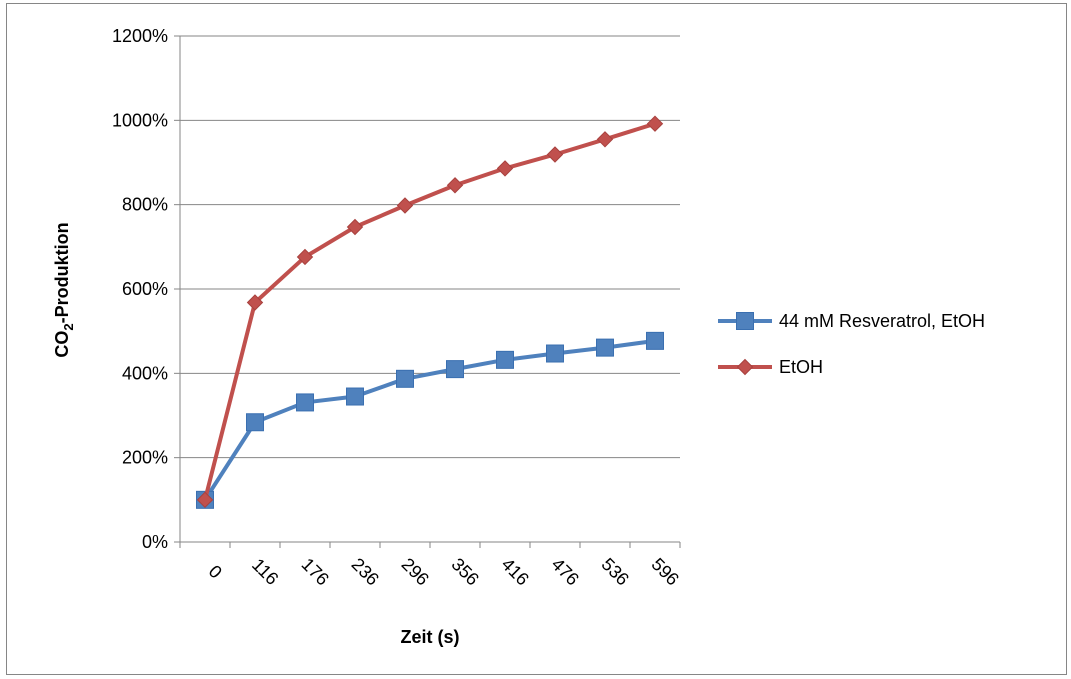 The image size is (1071, 679). I want to click on x-tick-labels: 0 116 176 236 296 356 416 476 536 596, so click(444, 571).